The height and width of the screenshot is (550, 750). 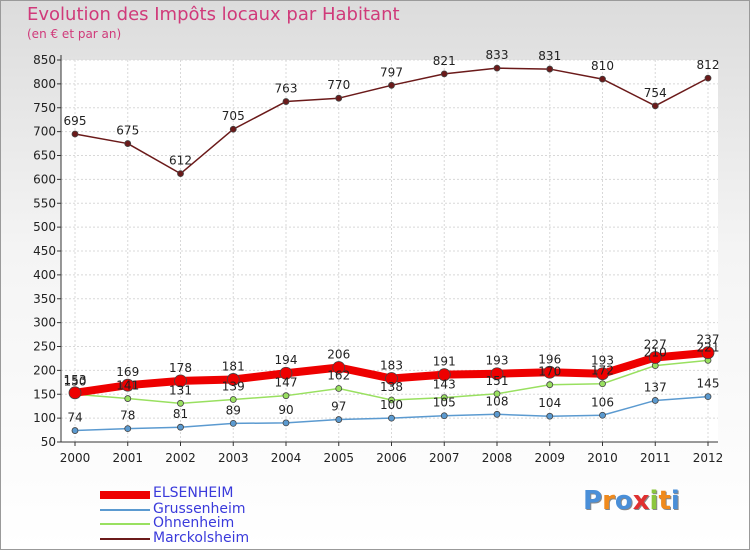 What do you see at coordinates (708, 458) in the screenshot?
I see `x-tick-label: 2012` at bounding box center [708, 458].